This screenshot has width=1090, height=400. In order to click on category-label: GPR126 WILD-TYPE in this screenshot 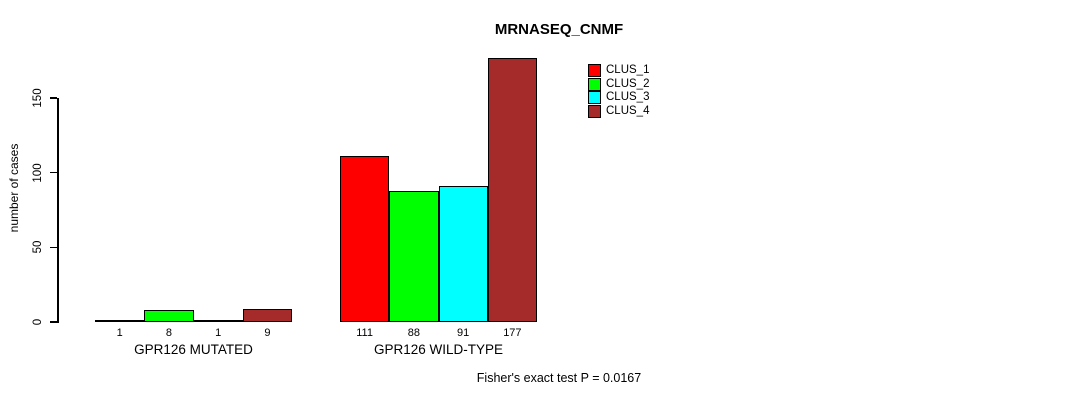, I will do `click(438, 349)`.